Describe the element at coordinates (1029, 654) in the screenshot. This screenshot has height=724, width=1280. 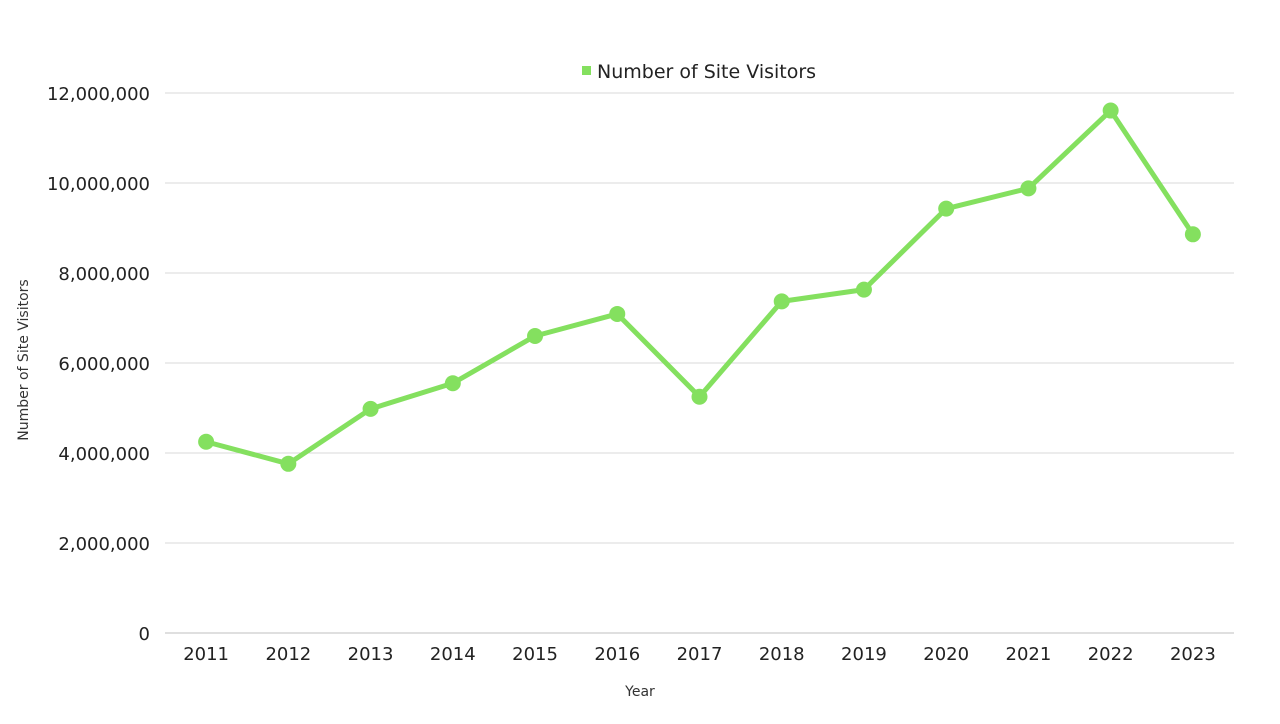
I see `x-tick-label: 2021` at that location.